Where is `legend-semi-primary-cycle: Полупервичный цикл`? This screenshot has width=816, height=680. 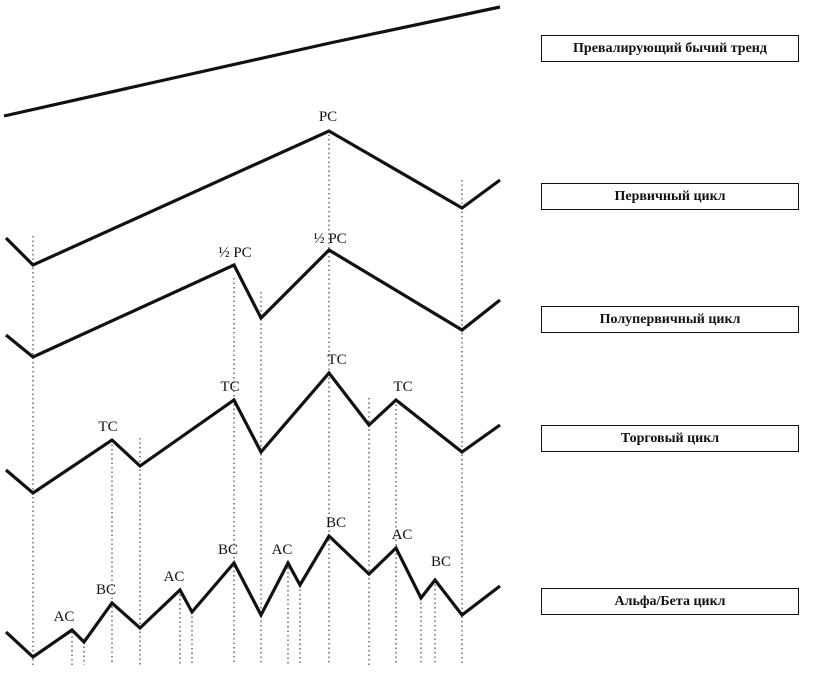
legend-semi-primary-cycle: Полупервичный цикл is located at coordinates (670, 319).